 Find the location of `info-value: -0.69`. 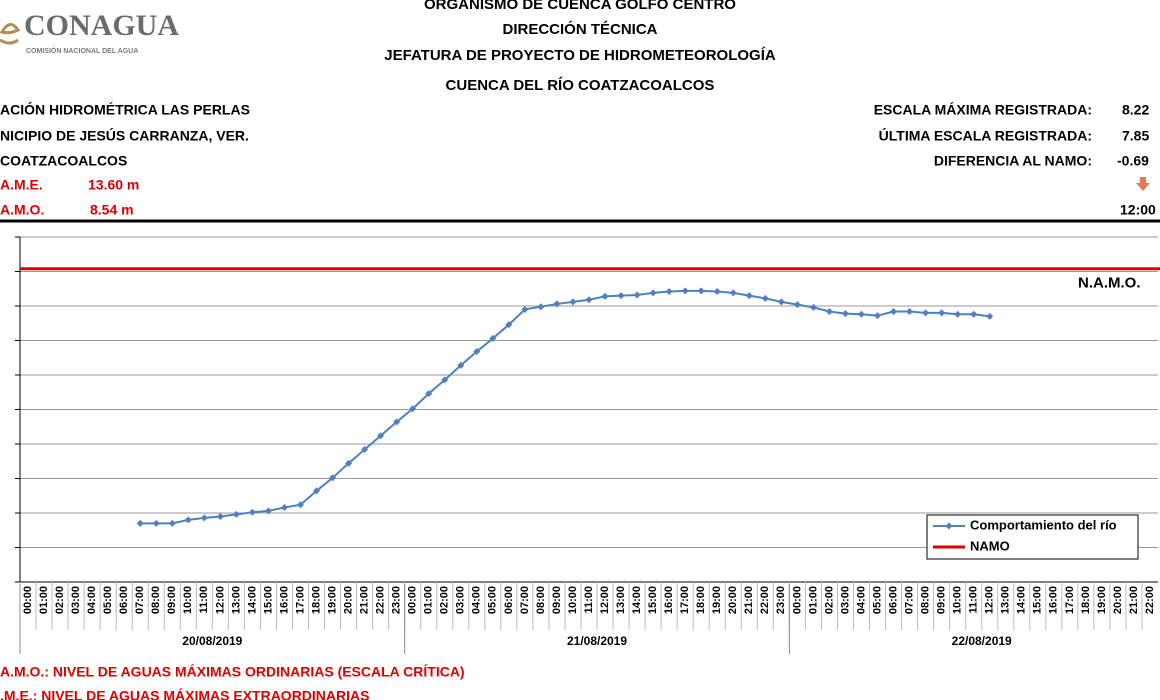

info-value: -0.69 is located at coordinates (1133, 161).